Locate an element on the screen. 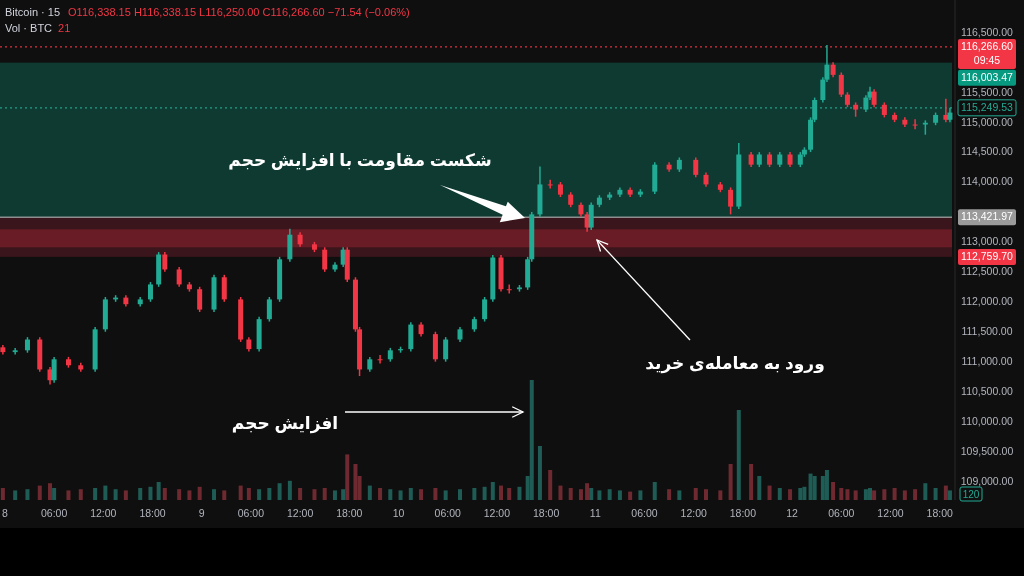  y-tick-label: 115,500.00 is located at coordinates (987, 91).